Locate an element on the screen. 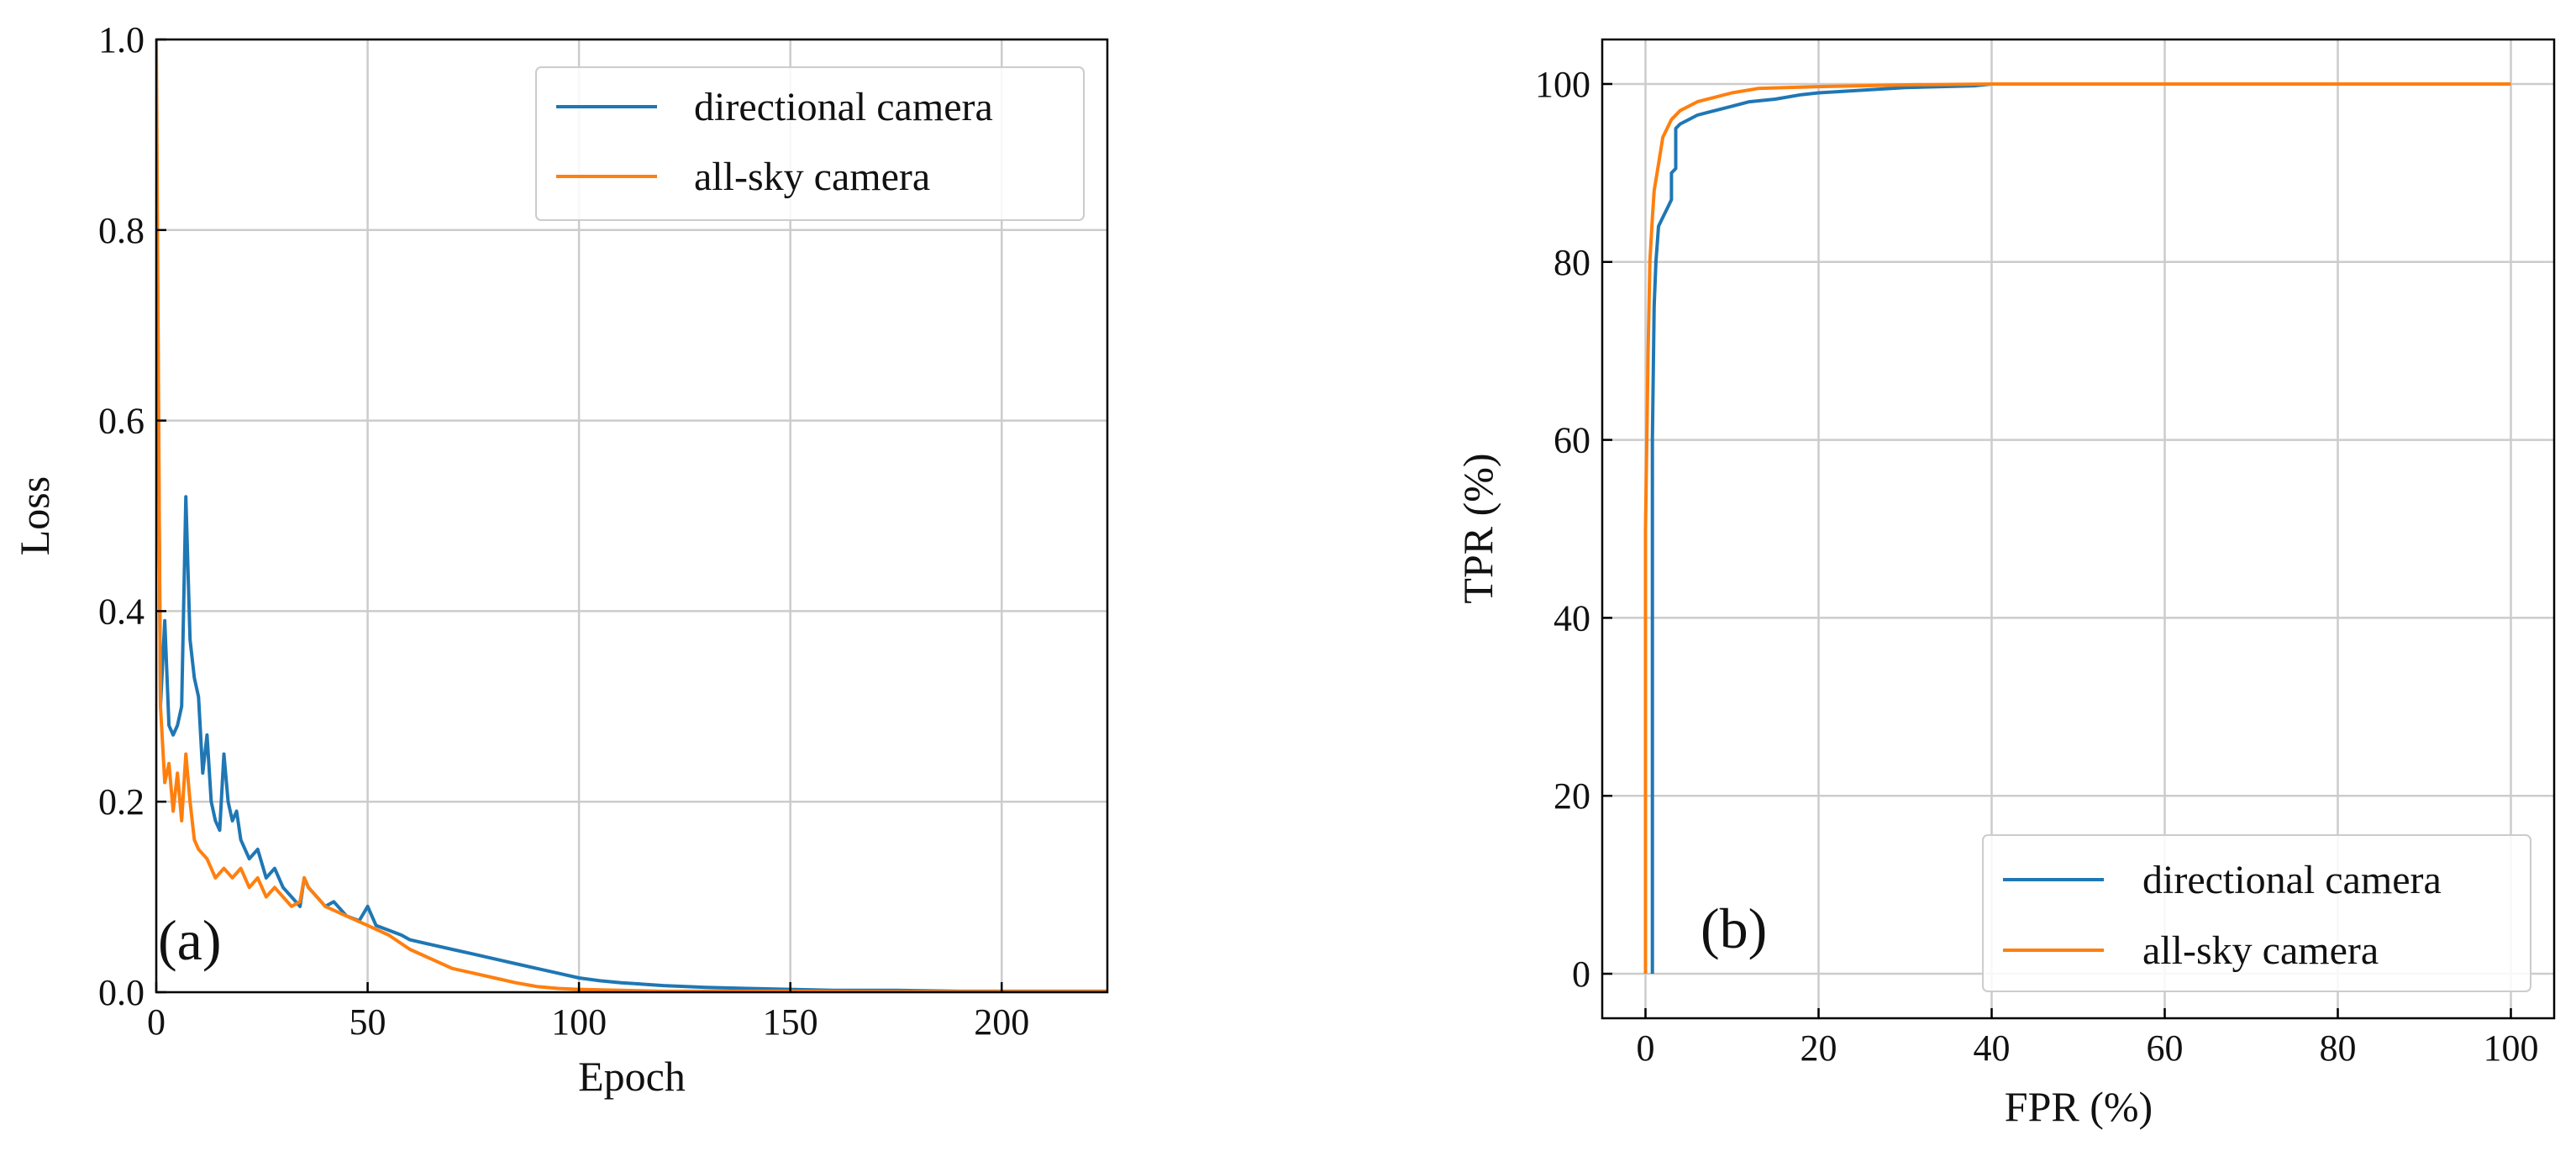 This screenshot has width=2576, height=1151. loss-chart-x-tick-label: 100 is located at coordinates (579, 1022).